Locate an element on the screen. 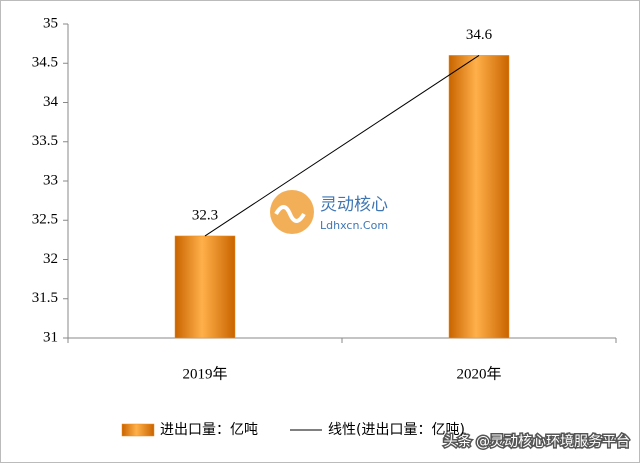  logo-title: 灵动核心 is located at coordinates (354, 205).